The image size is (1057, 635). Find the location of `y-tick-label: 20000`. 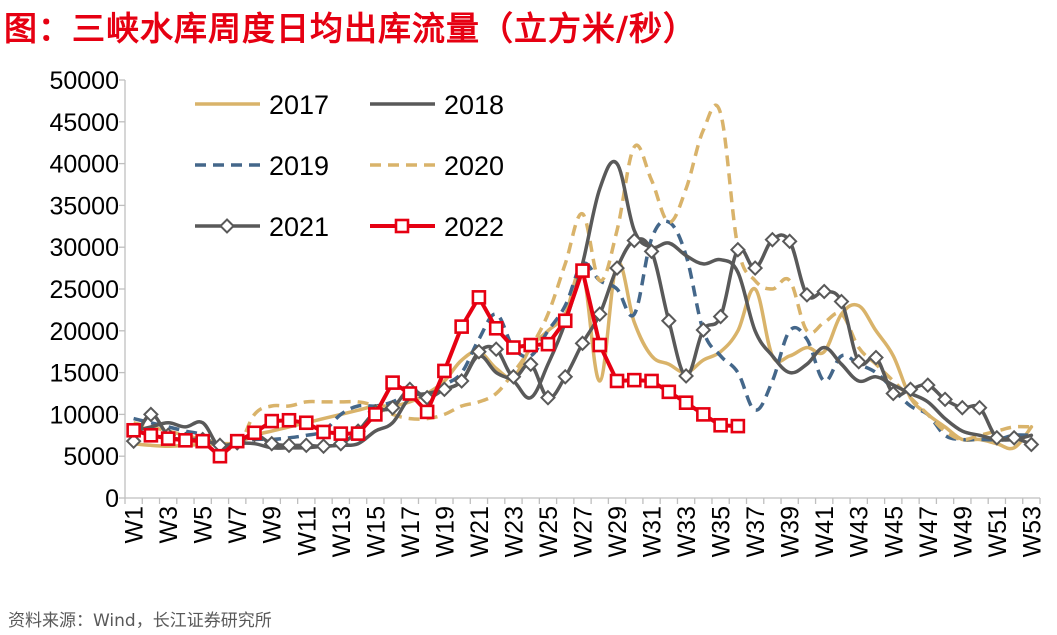

y-tick-label: 20000 is located at coordinates (84, 332).